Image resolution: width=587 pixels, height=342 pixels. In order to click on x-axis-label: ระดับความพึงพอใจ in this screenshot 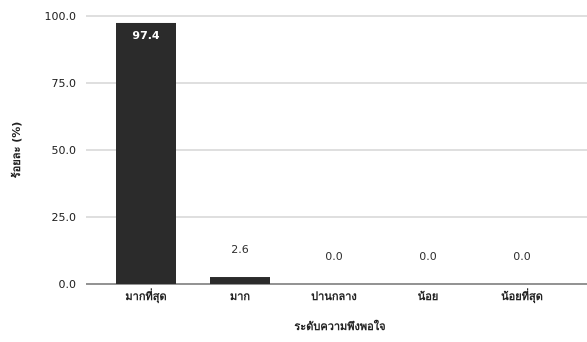, I will do `click(339, 326)`.